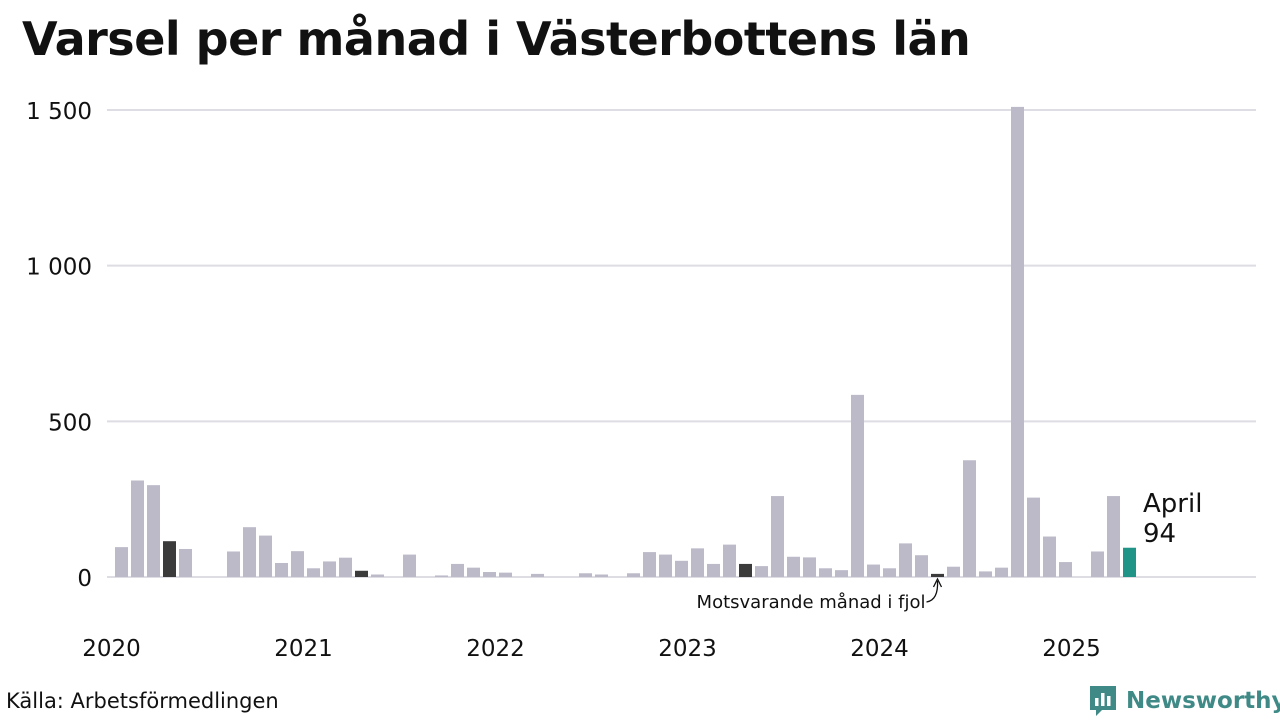 The width and height of the screenshot is (1280, 720). Describe the element at coordinates (1103, 701) in the screenshot. I see `newsworthy-logo-icon` at that location.